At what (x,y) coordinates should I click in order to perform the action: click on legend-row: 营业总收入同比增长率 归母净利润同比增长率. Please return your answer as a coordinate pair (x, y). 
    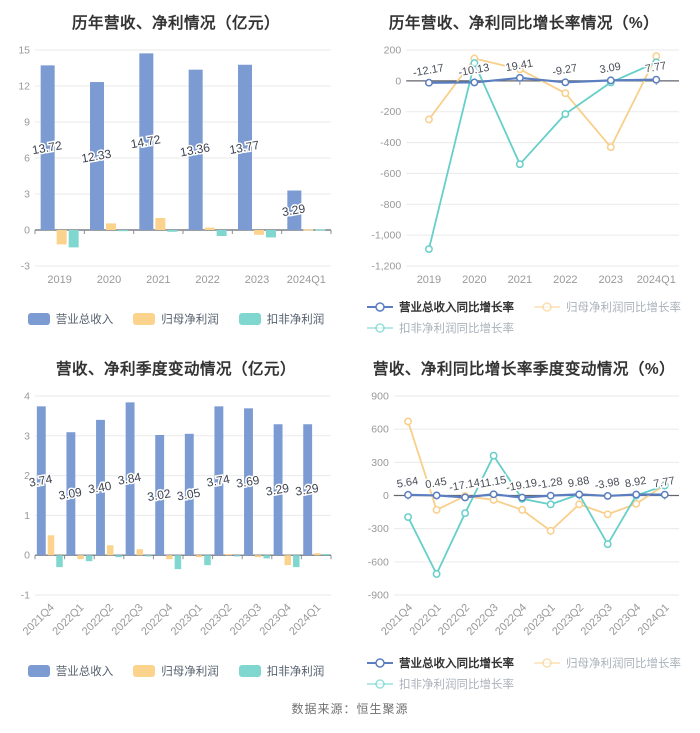
    Looking at the image, I should click on (524, 307).